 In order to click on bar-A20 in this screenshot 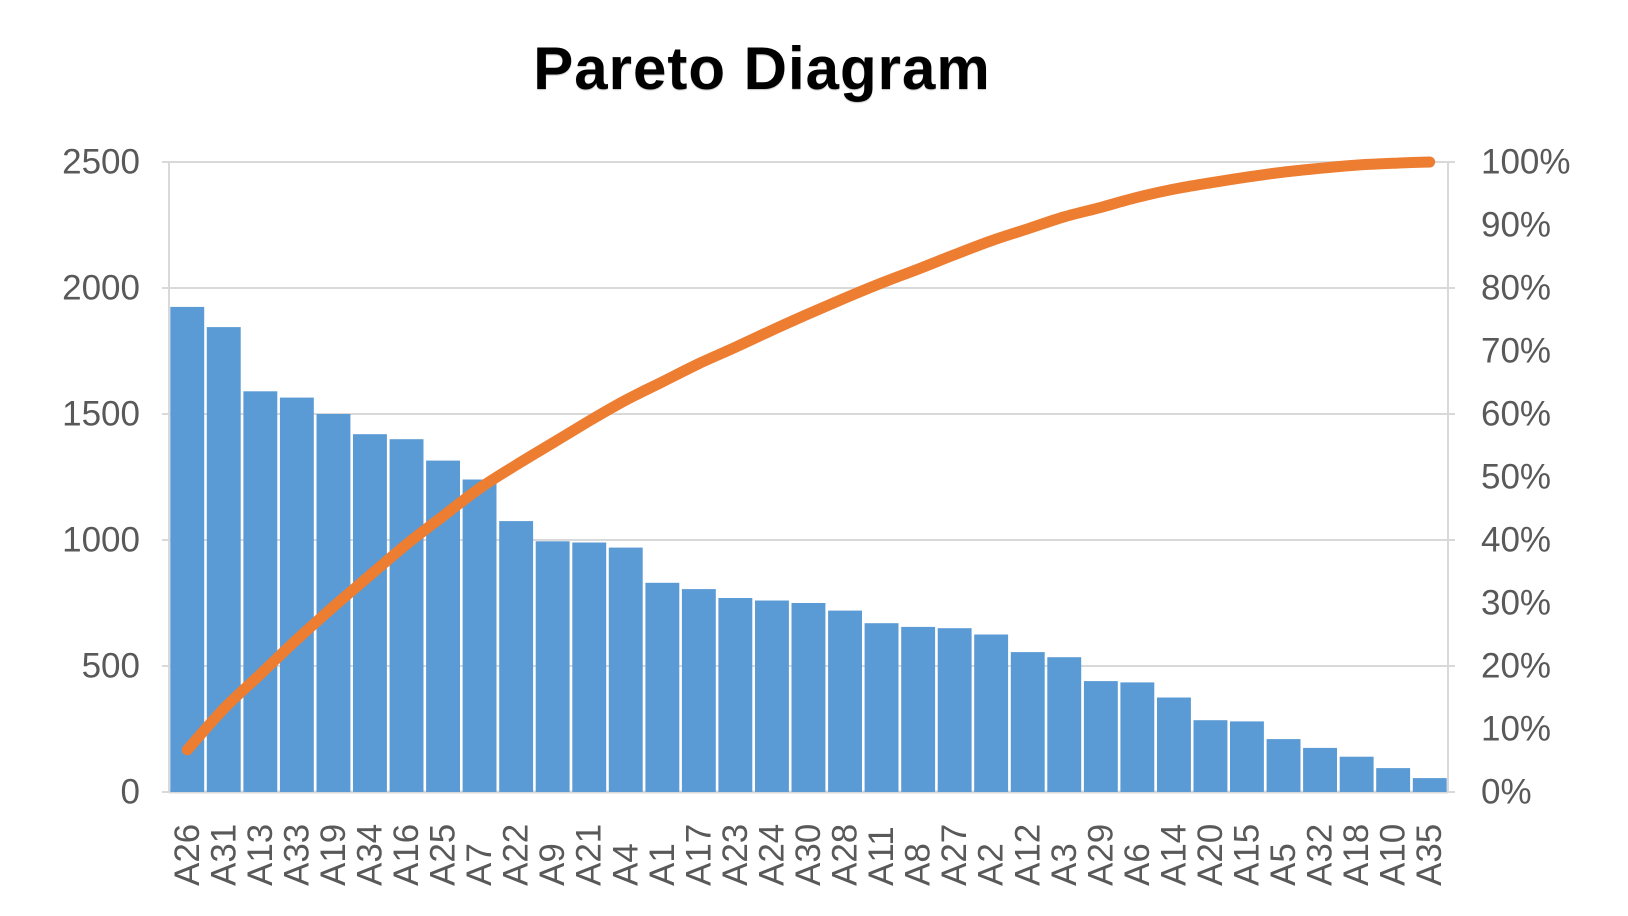, I will do `click(1210, 756)`.